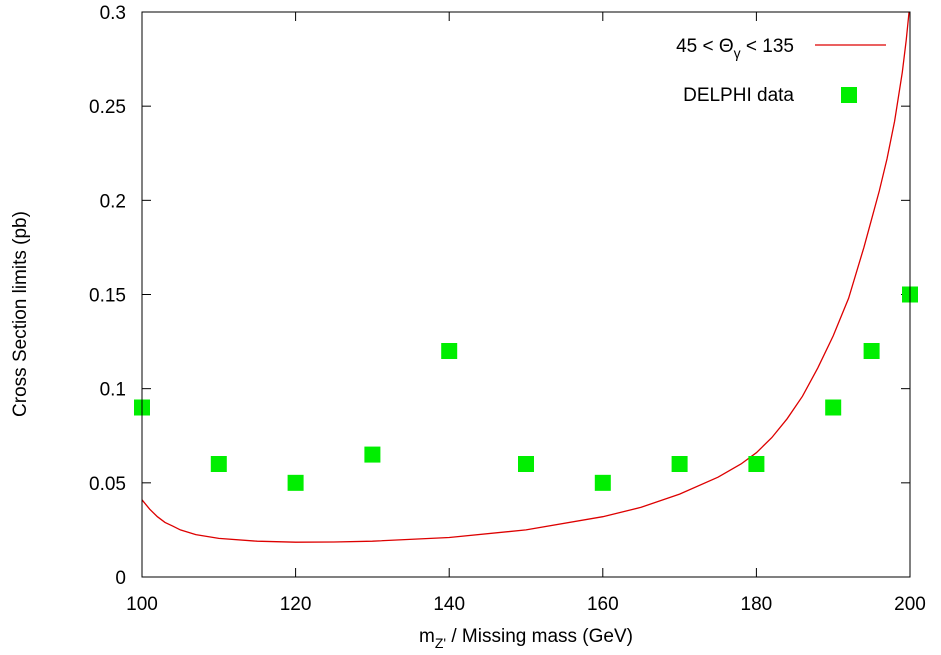 Image resolution: width=941 pixels, height=655 pixels. I want to click on y-tick-label: 0.3, so click(113, 13).